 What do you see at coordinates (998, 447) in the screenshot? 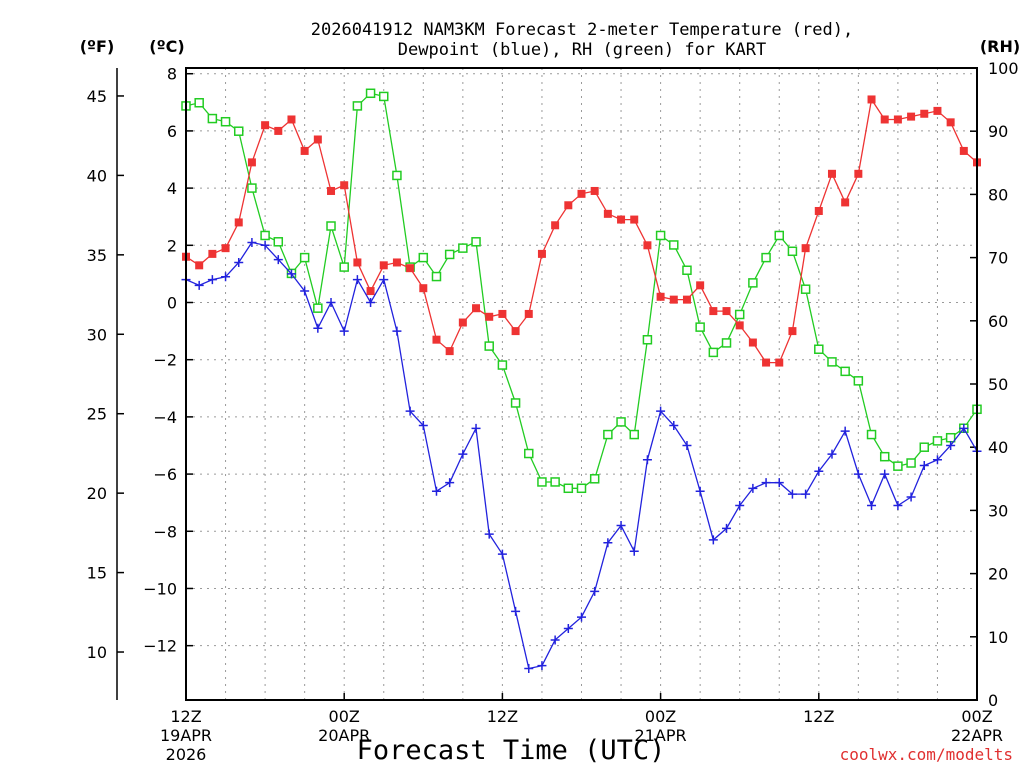
I see `rh-tick-label: 40` at bounding box center [998, 447].